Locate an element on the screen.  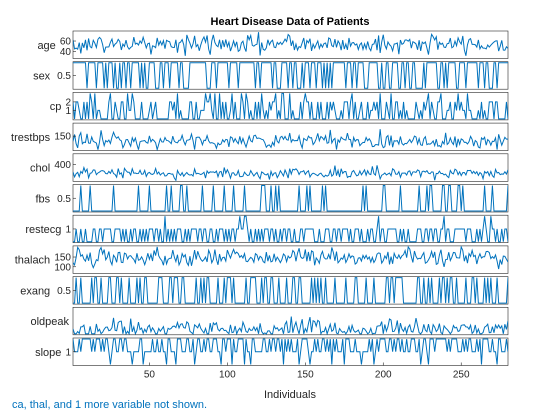
y-tick-label-slope: 1 is located at coordinates (68, 352).